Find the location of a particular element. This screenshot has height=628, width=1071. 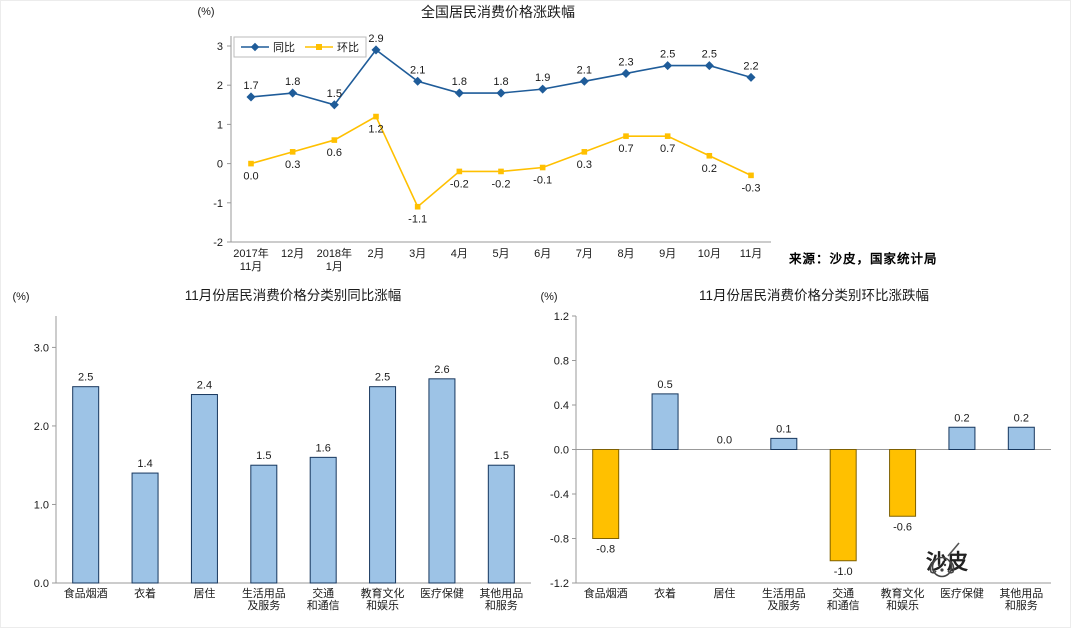

x-tick-label: 及服务 is located at coordinates (783, 605).